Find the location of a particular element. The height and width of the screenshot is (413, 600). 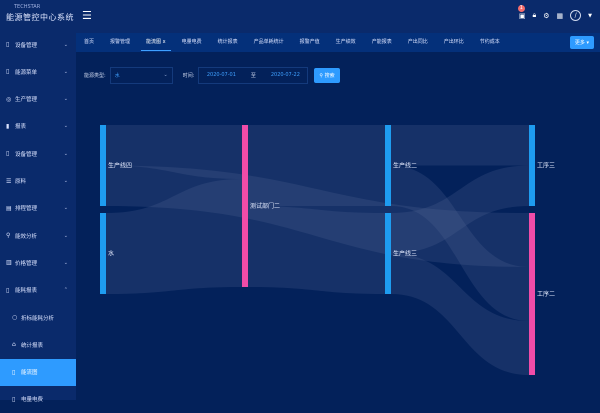

logo-mark: TECHSTAR is located at coordinates (27, 7).